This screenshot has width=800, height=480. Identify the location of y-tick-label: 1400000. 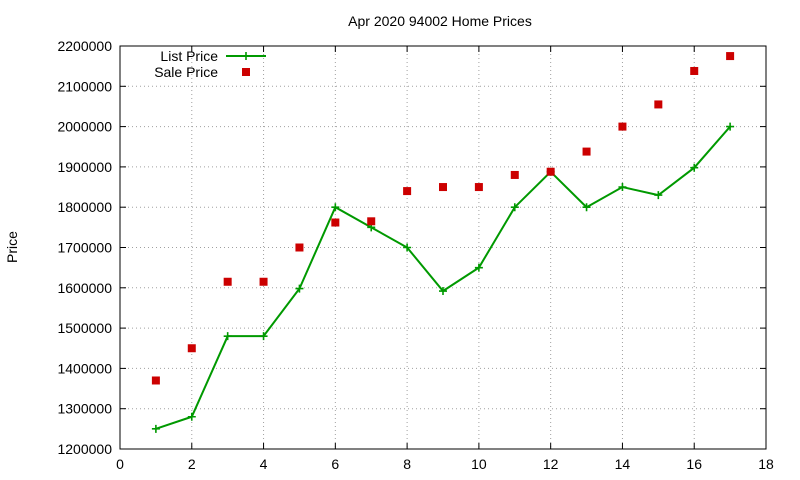
(84, 368).